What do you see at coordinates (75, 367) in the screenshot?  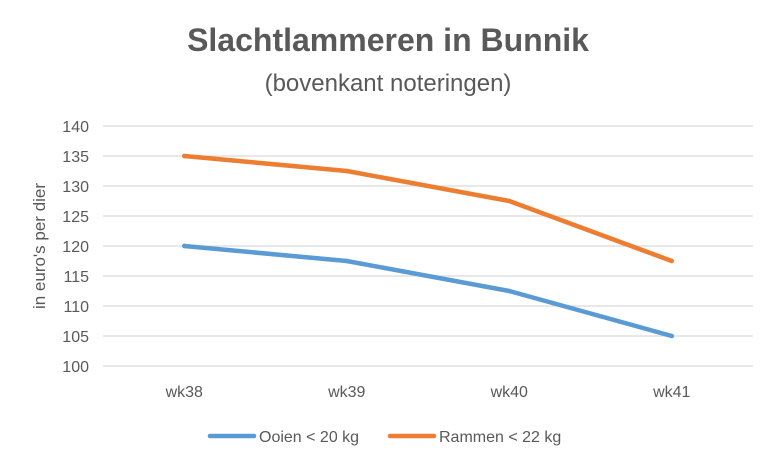 I see `y-tick-label: 100` at bounding box center [75, 367].